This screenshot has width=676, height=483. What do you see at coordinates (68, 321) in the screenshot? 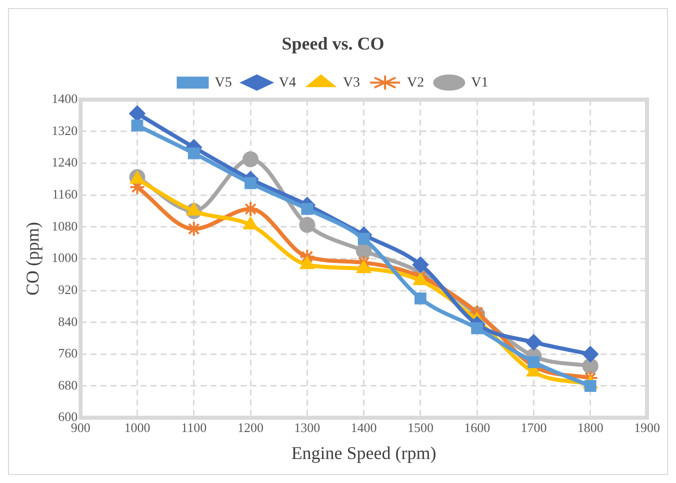
I see `y-tick-label: 840` at bounding box center [68, 321].